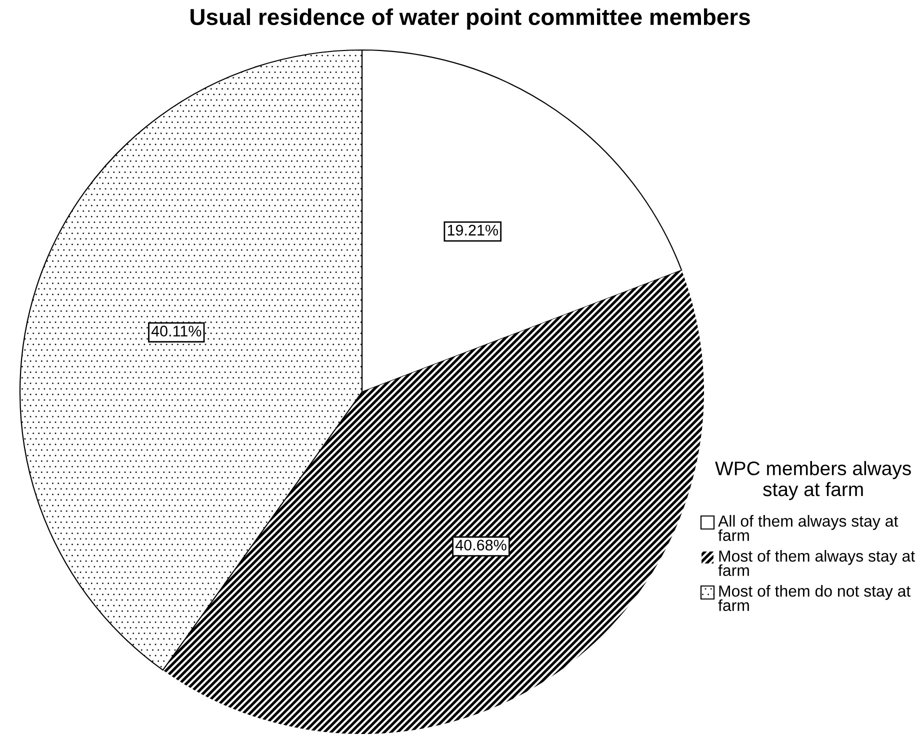 The image size is (924, 745). I want to click on legend-title: WPC members always stay at farm, so click(813, 480).